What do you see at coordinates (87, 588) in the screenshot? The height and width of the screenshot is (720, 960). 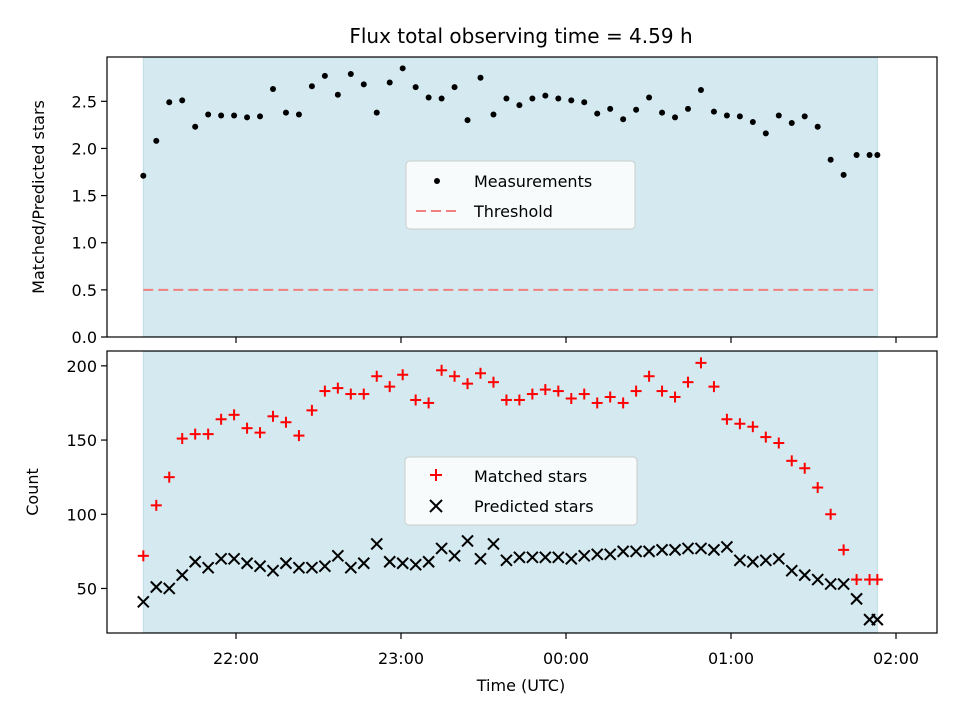 I see `bottom-ytick-label: 50` at bounding box center [87, 588].